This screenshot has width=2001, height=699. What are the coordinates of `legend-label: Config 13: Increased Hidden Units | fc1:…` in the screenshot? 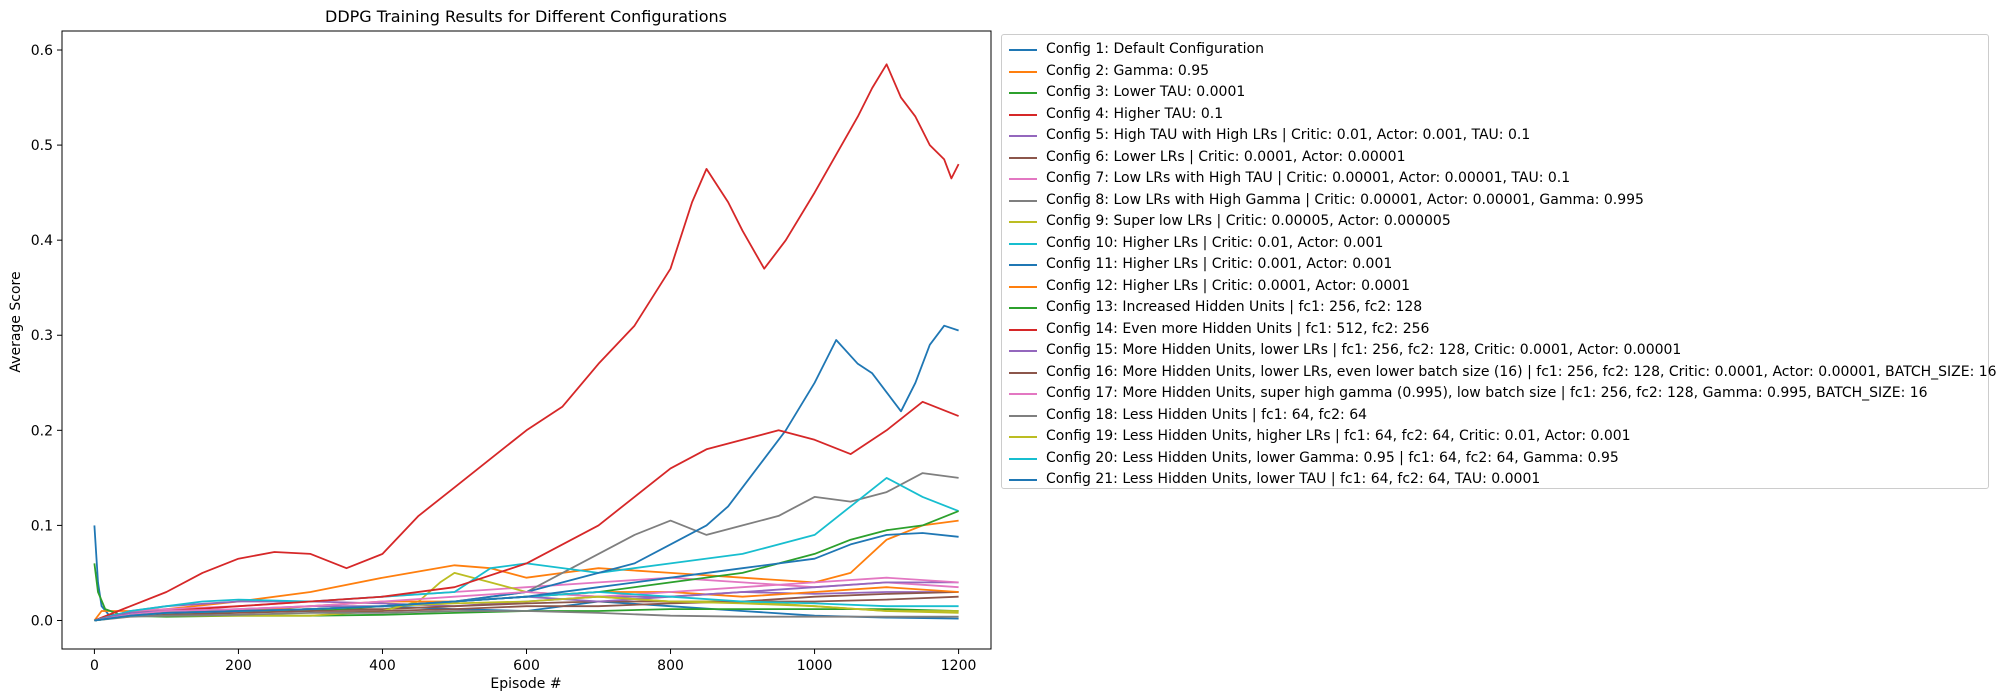 It's located at (1234, 307).